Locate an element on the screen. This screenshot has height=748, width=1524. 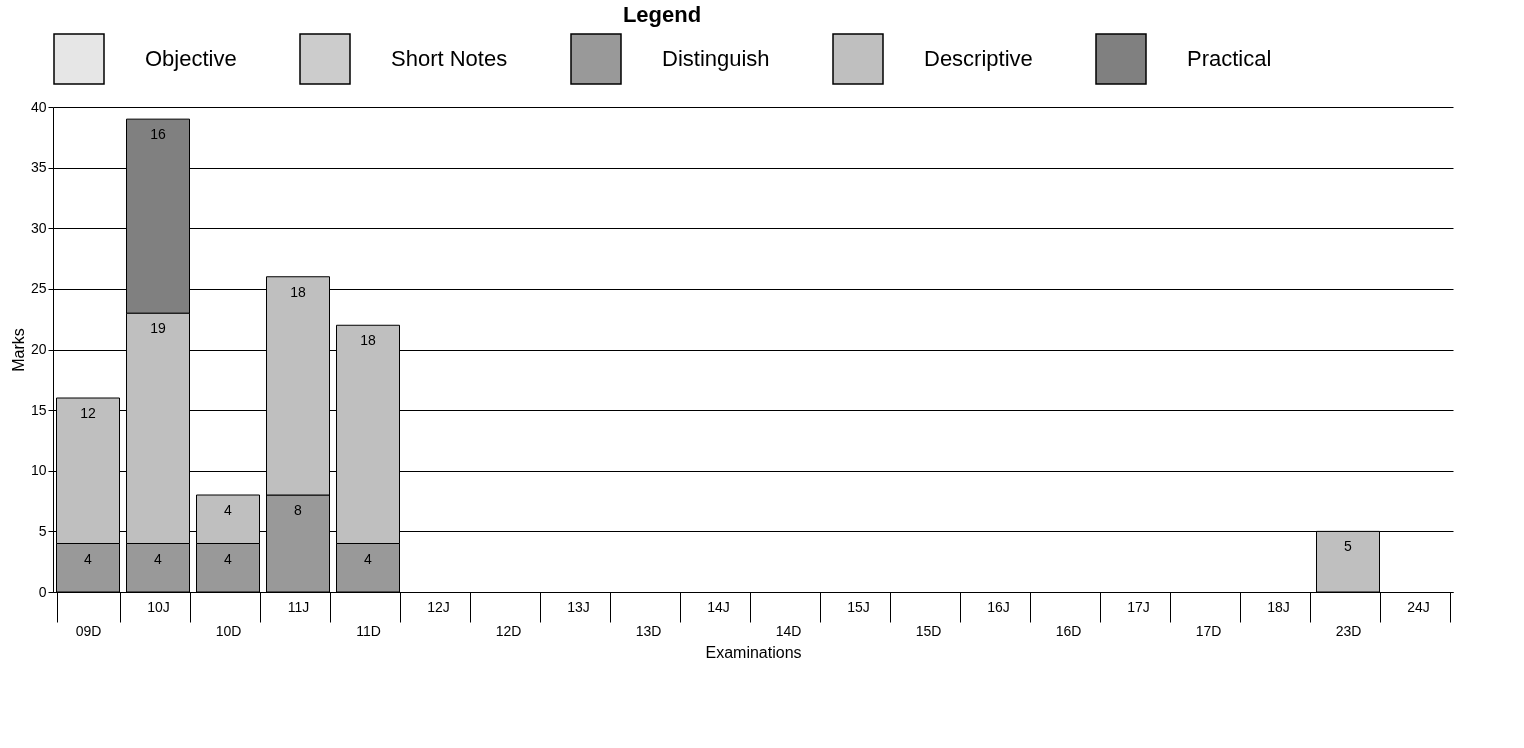
y-tick-label: 15 is located at coordinates (38, 409).